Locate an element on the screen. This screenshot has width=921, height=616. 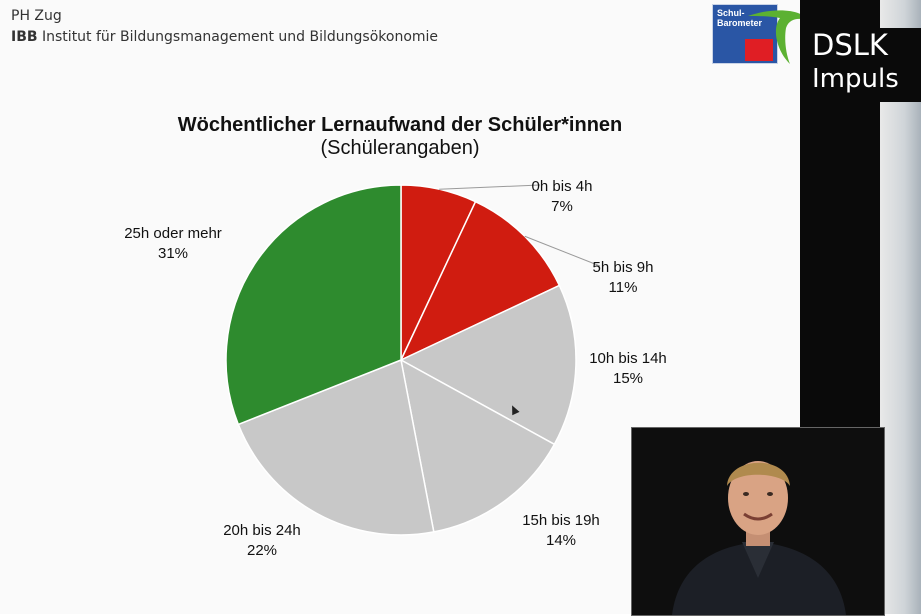
pie-value-label-4: 14% is located at coordinates (561, 540).